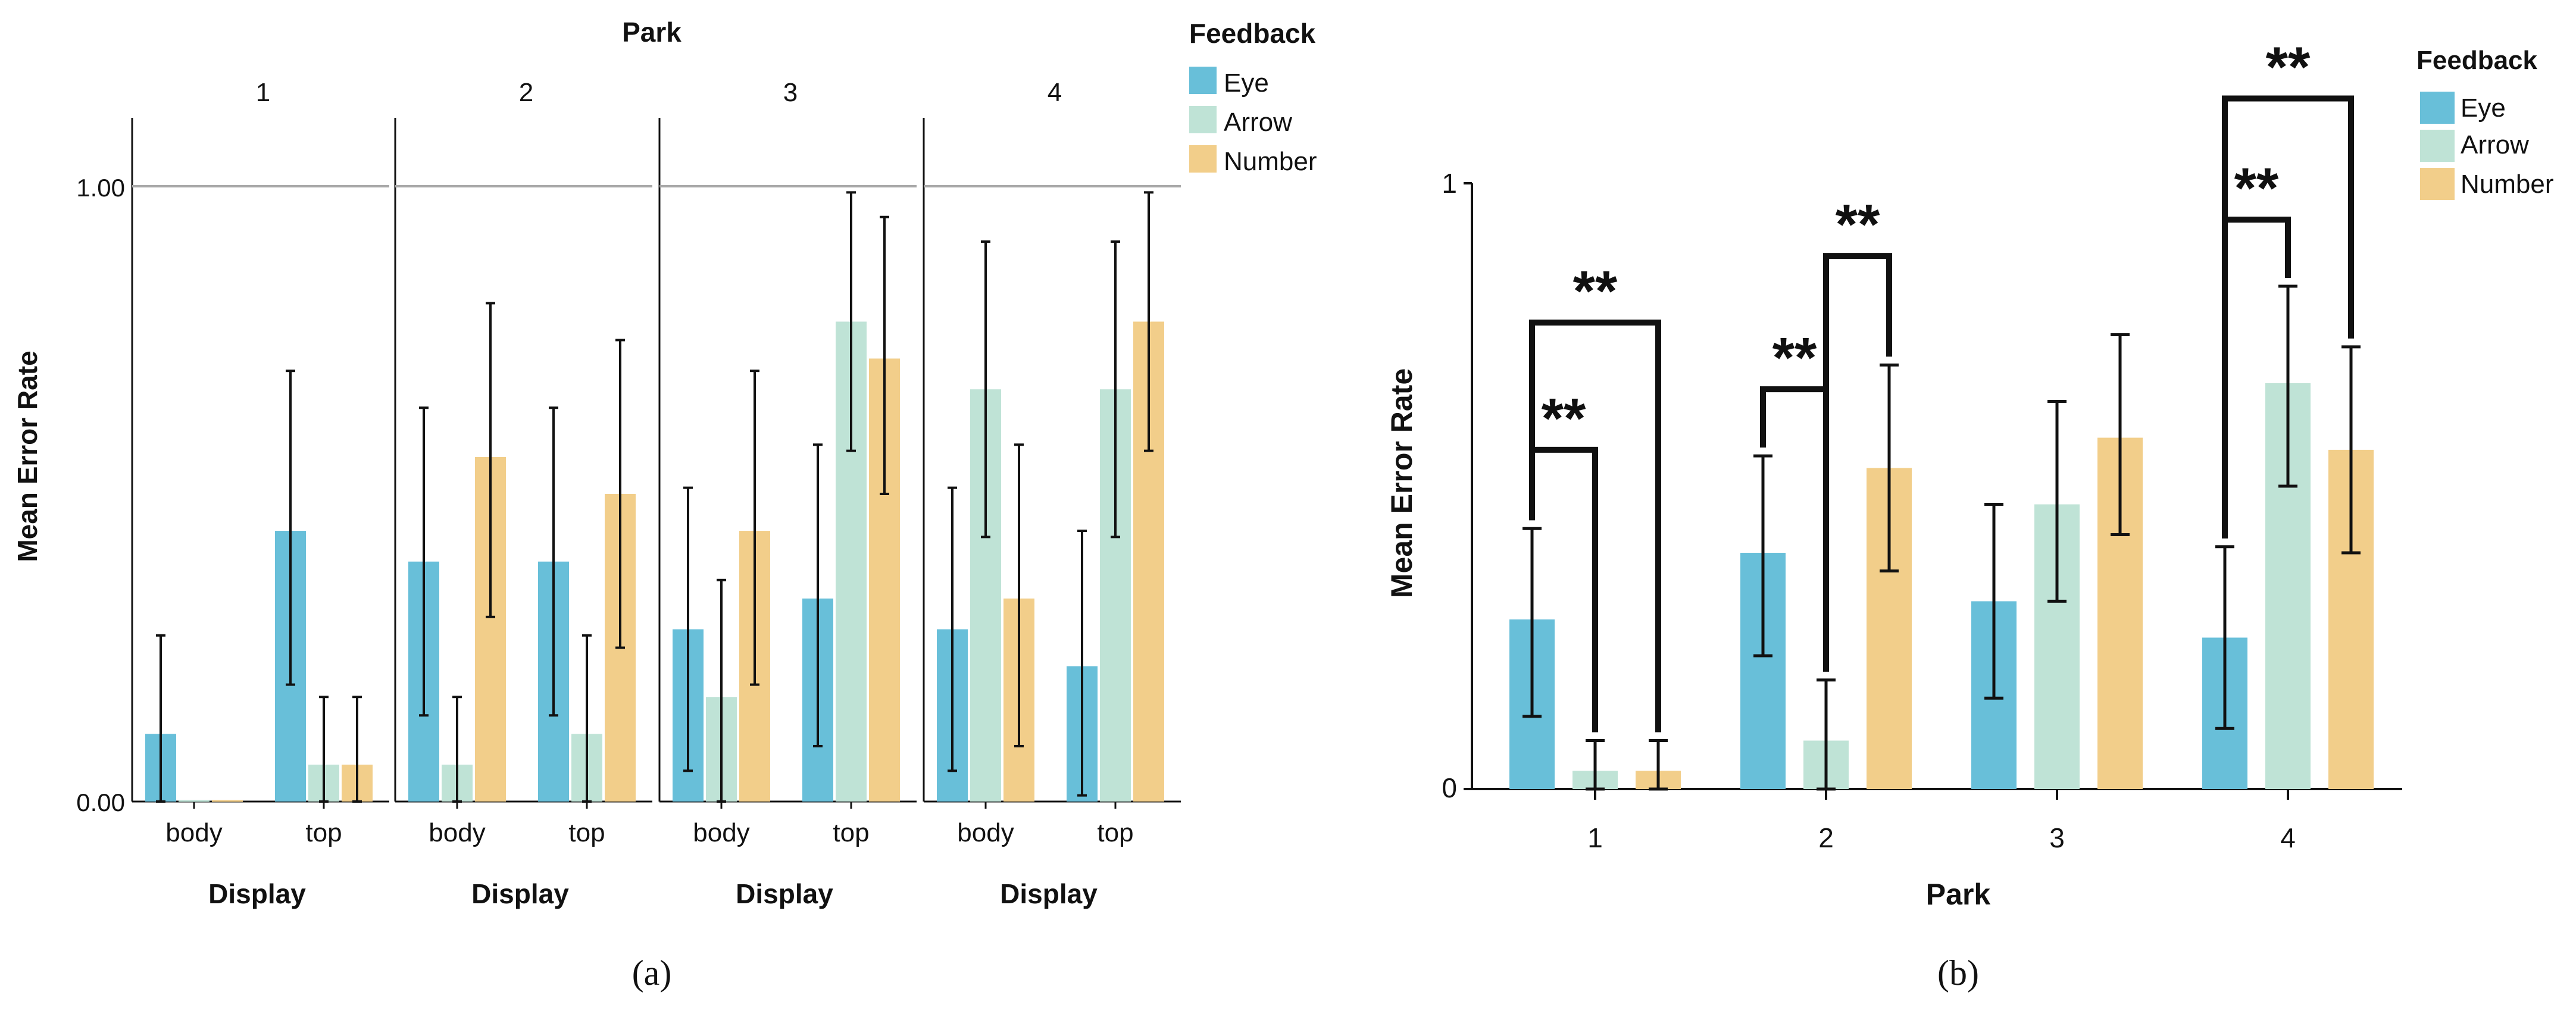 The height and width of the screenshot is (1011, 2576). Describe the element at coordinates (651, 33) in the screenshot. I see `facet-title: Park` at that location.